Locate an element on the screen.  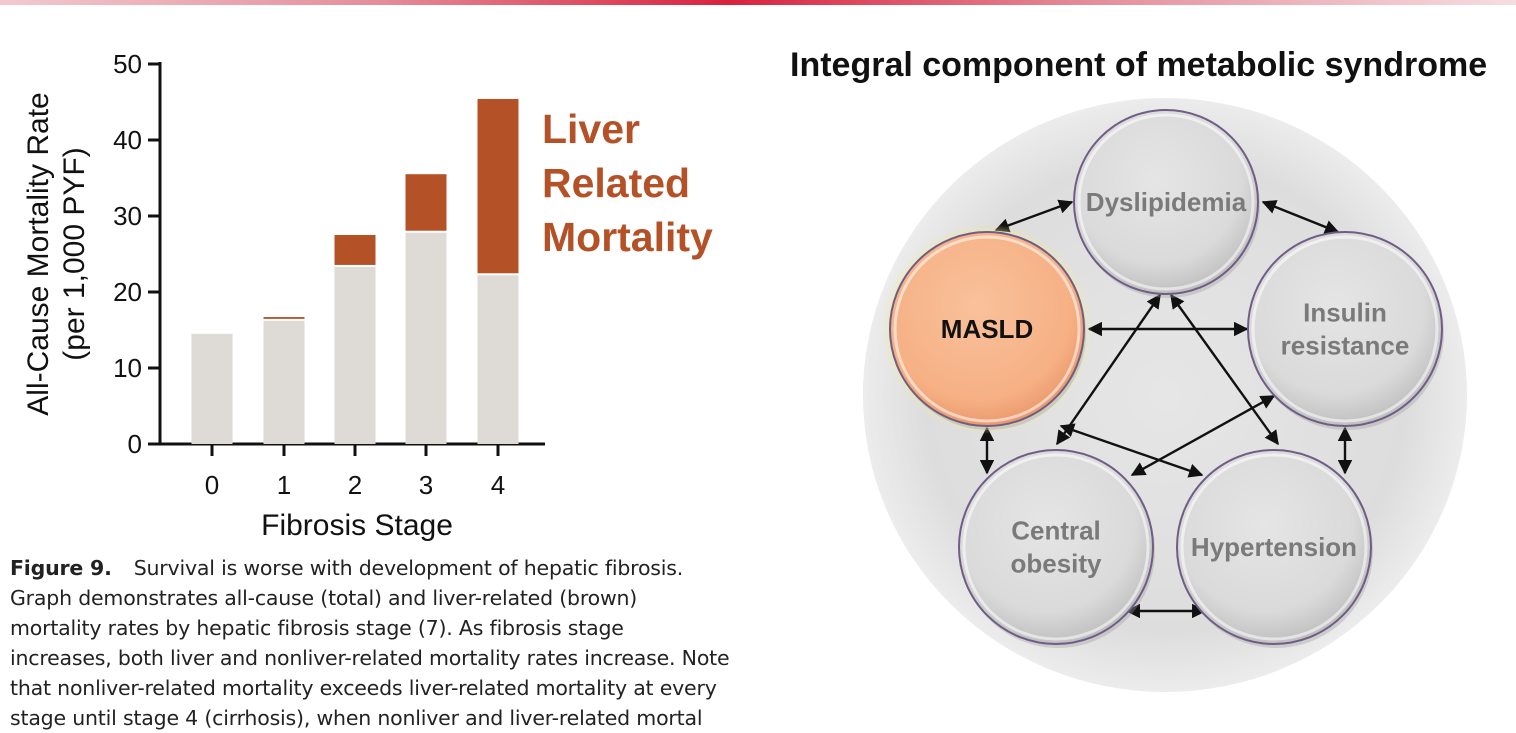
y-tick-label: 40 is located at coordinates (127, 140).